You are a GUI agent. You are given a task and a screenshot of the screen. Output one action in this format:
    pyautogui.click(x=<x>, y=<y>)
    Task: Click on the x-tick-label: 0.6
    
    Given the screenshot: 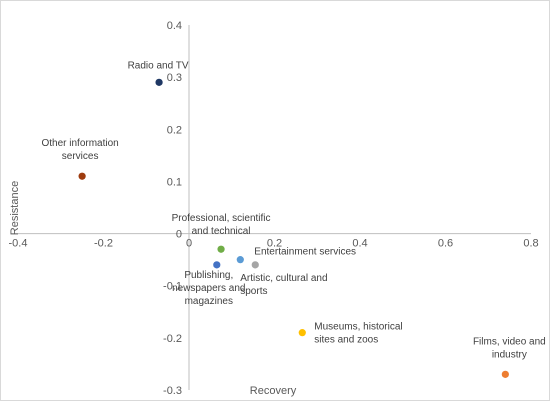 What is the action you would take?
    pyautogui.click(x=445, y=244)
    